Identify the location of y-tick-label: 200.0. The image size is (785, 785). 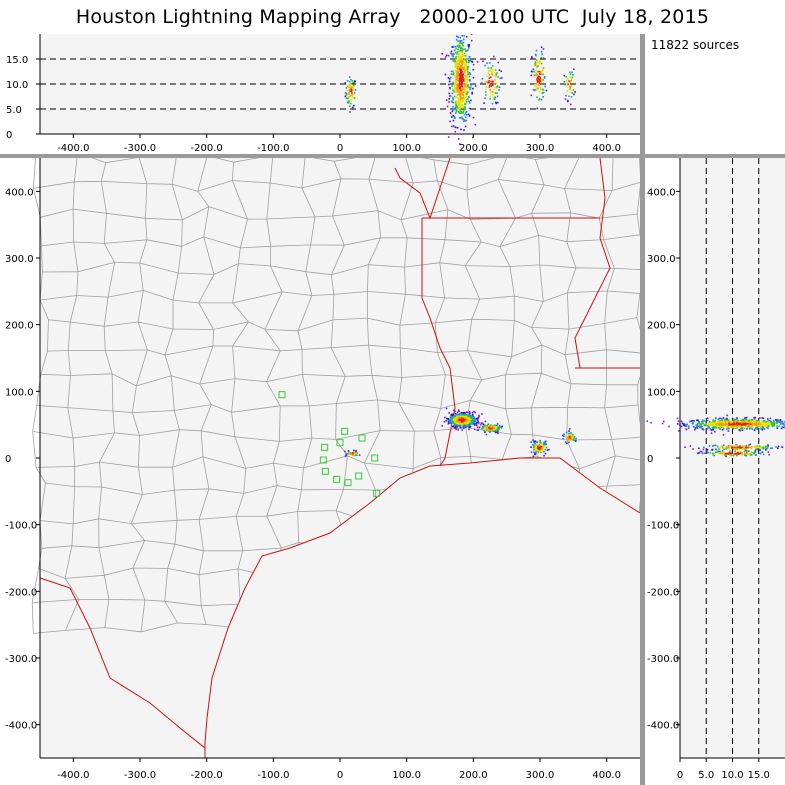
(661, 326).